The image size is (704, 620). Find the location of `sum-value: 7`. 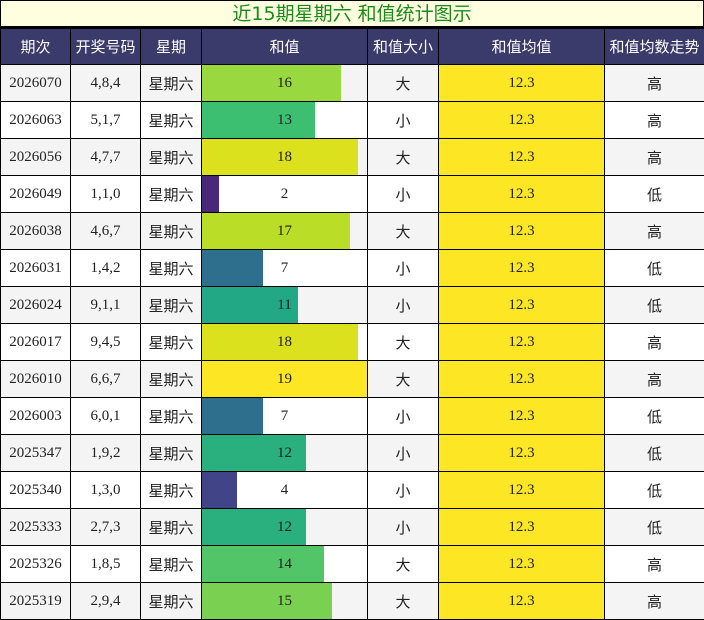

sum-value: 7 is located at coordinates (285, 416).